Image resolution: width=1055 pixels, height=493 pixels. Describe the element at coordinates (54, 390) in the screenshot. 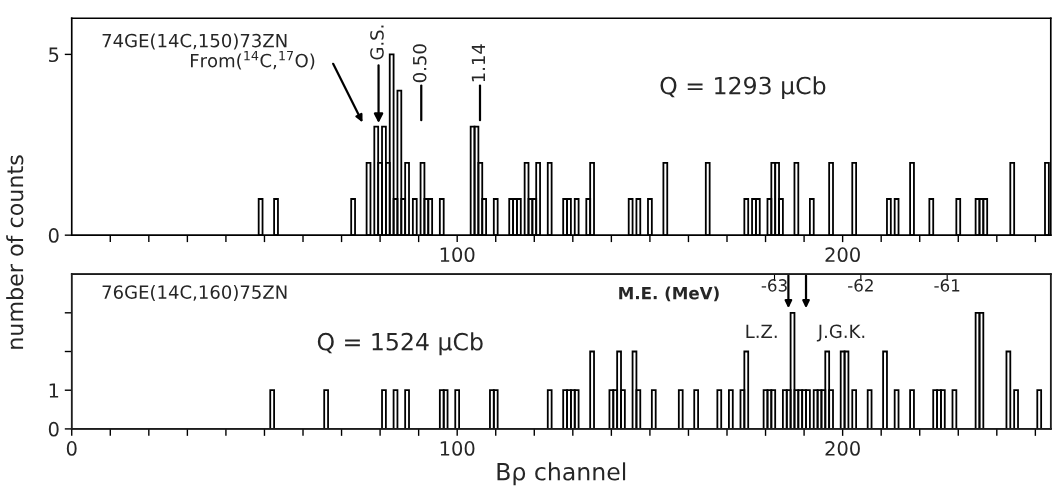

I see `y-tick-label: 1` at that location.